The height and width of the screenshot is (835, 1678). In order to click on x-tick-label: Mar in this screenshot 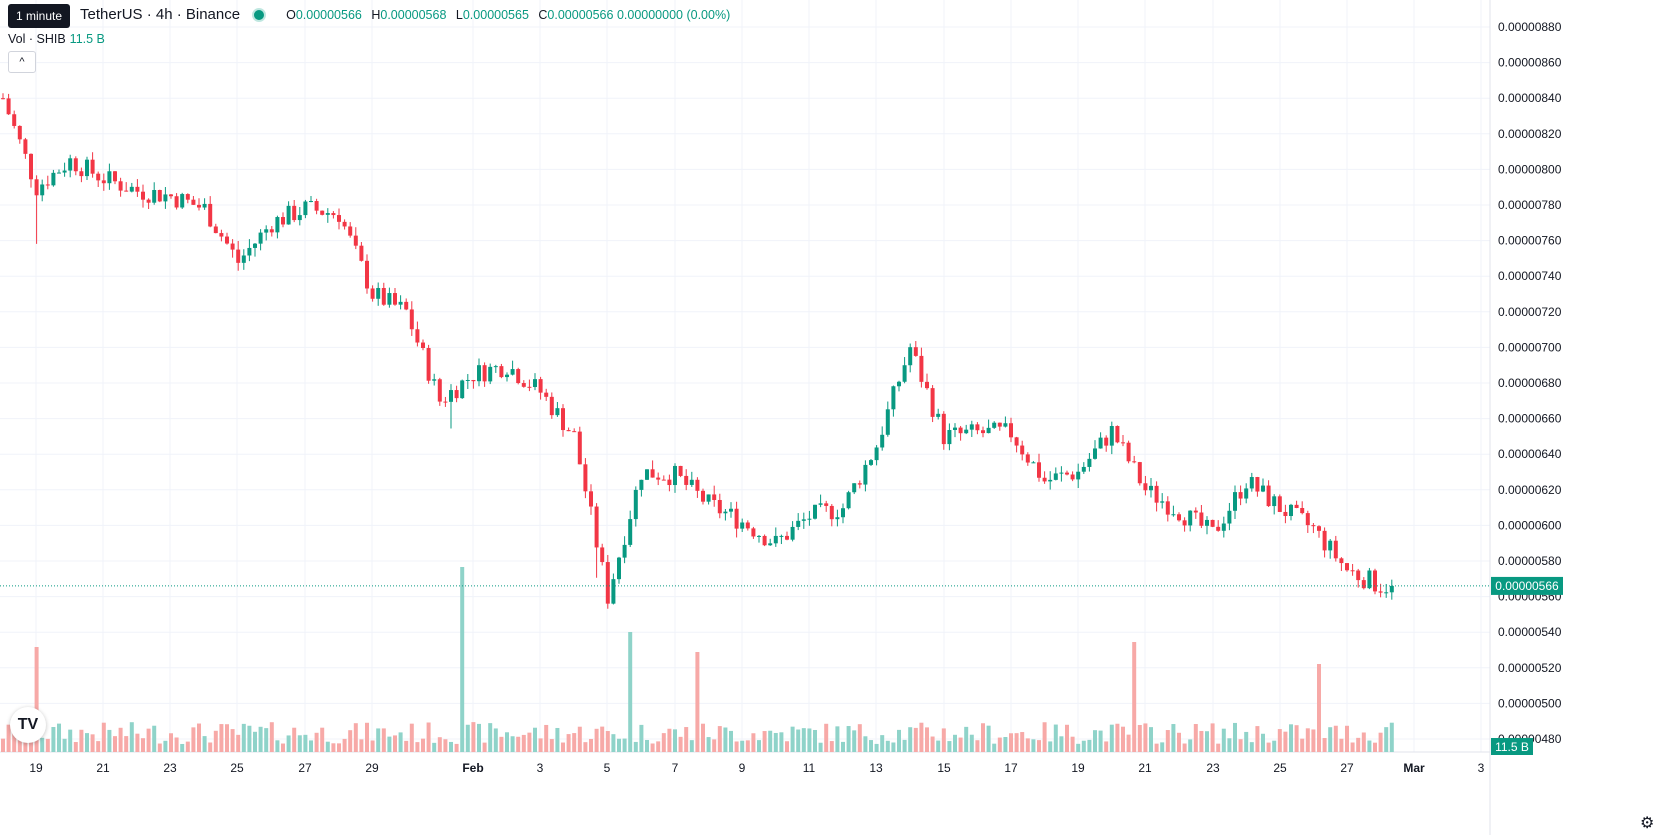, I will do `click(1414, 768)`.